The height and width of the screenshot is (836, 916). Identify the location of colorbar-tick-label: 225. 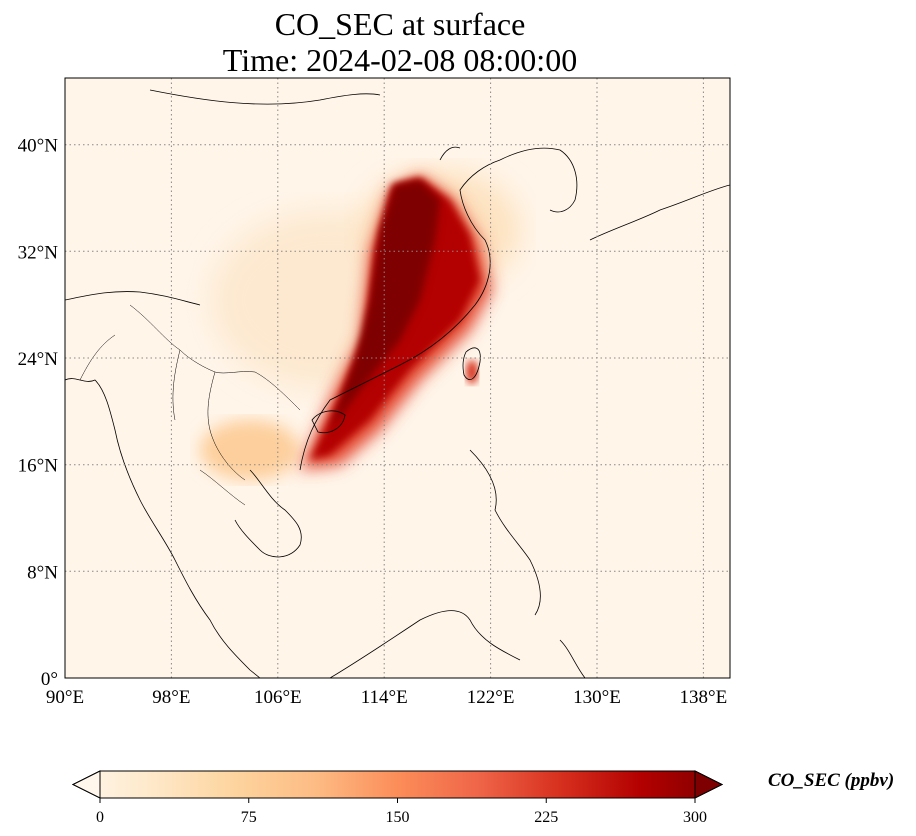
(546, 817).